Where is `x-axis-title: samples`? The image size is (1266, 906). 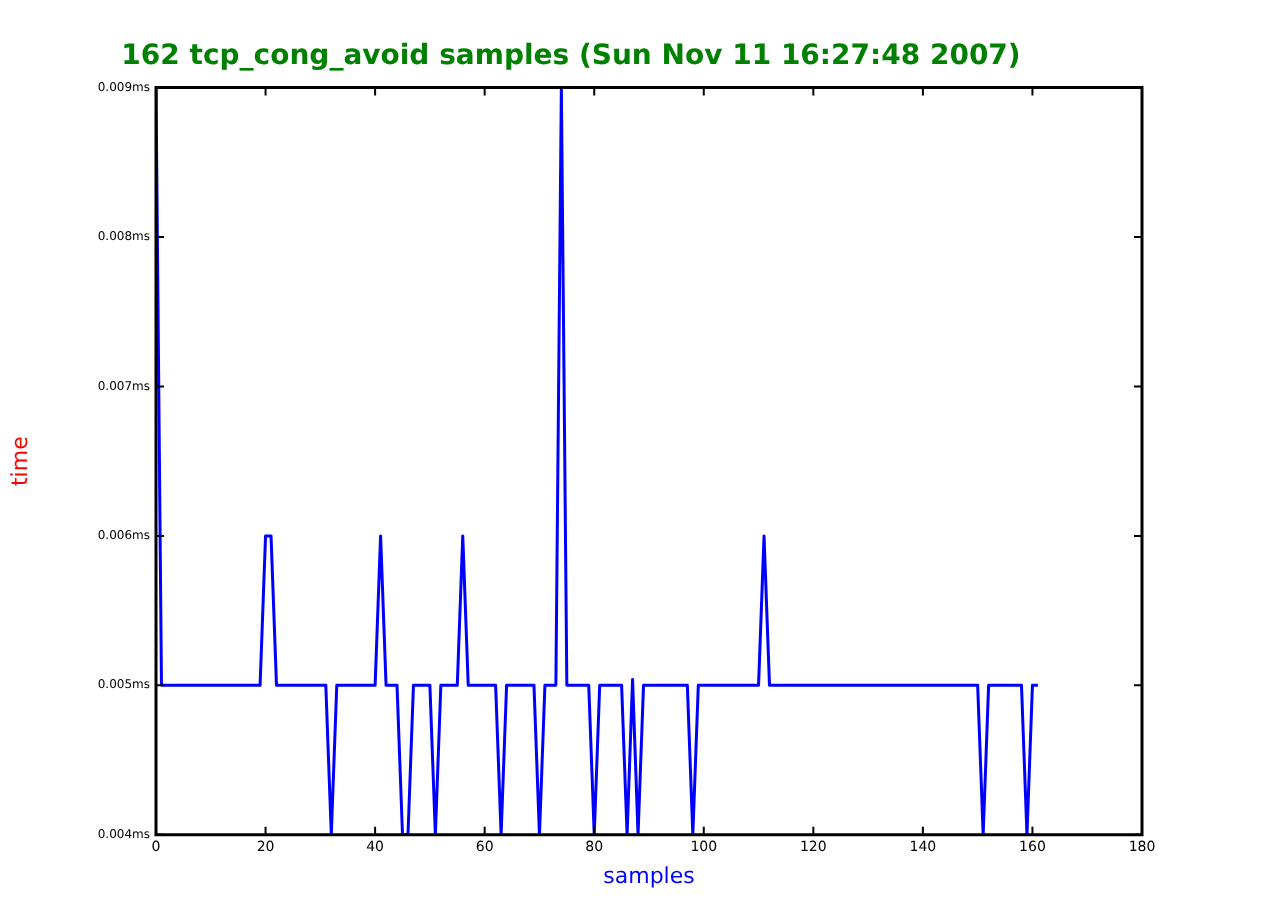 x-axis-title: samples is located at coordinates (649, 875).